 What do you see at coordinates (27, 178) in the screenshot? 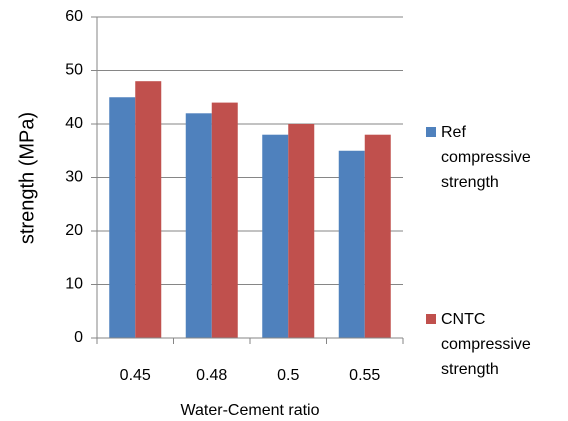
I see `y-axis-title: strength (MPa)` at bounding box center [27, 178].